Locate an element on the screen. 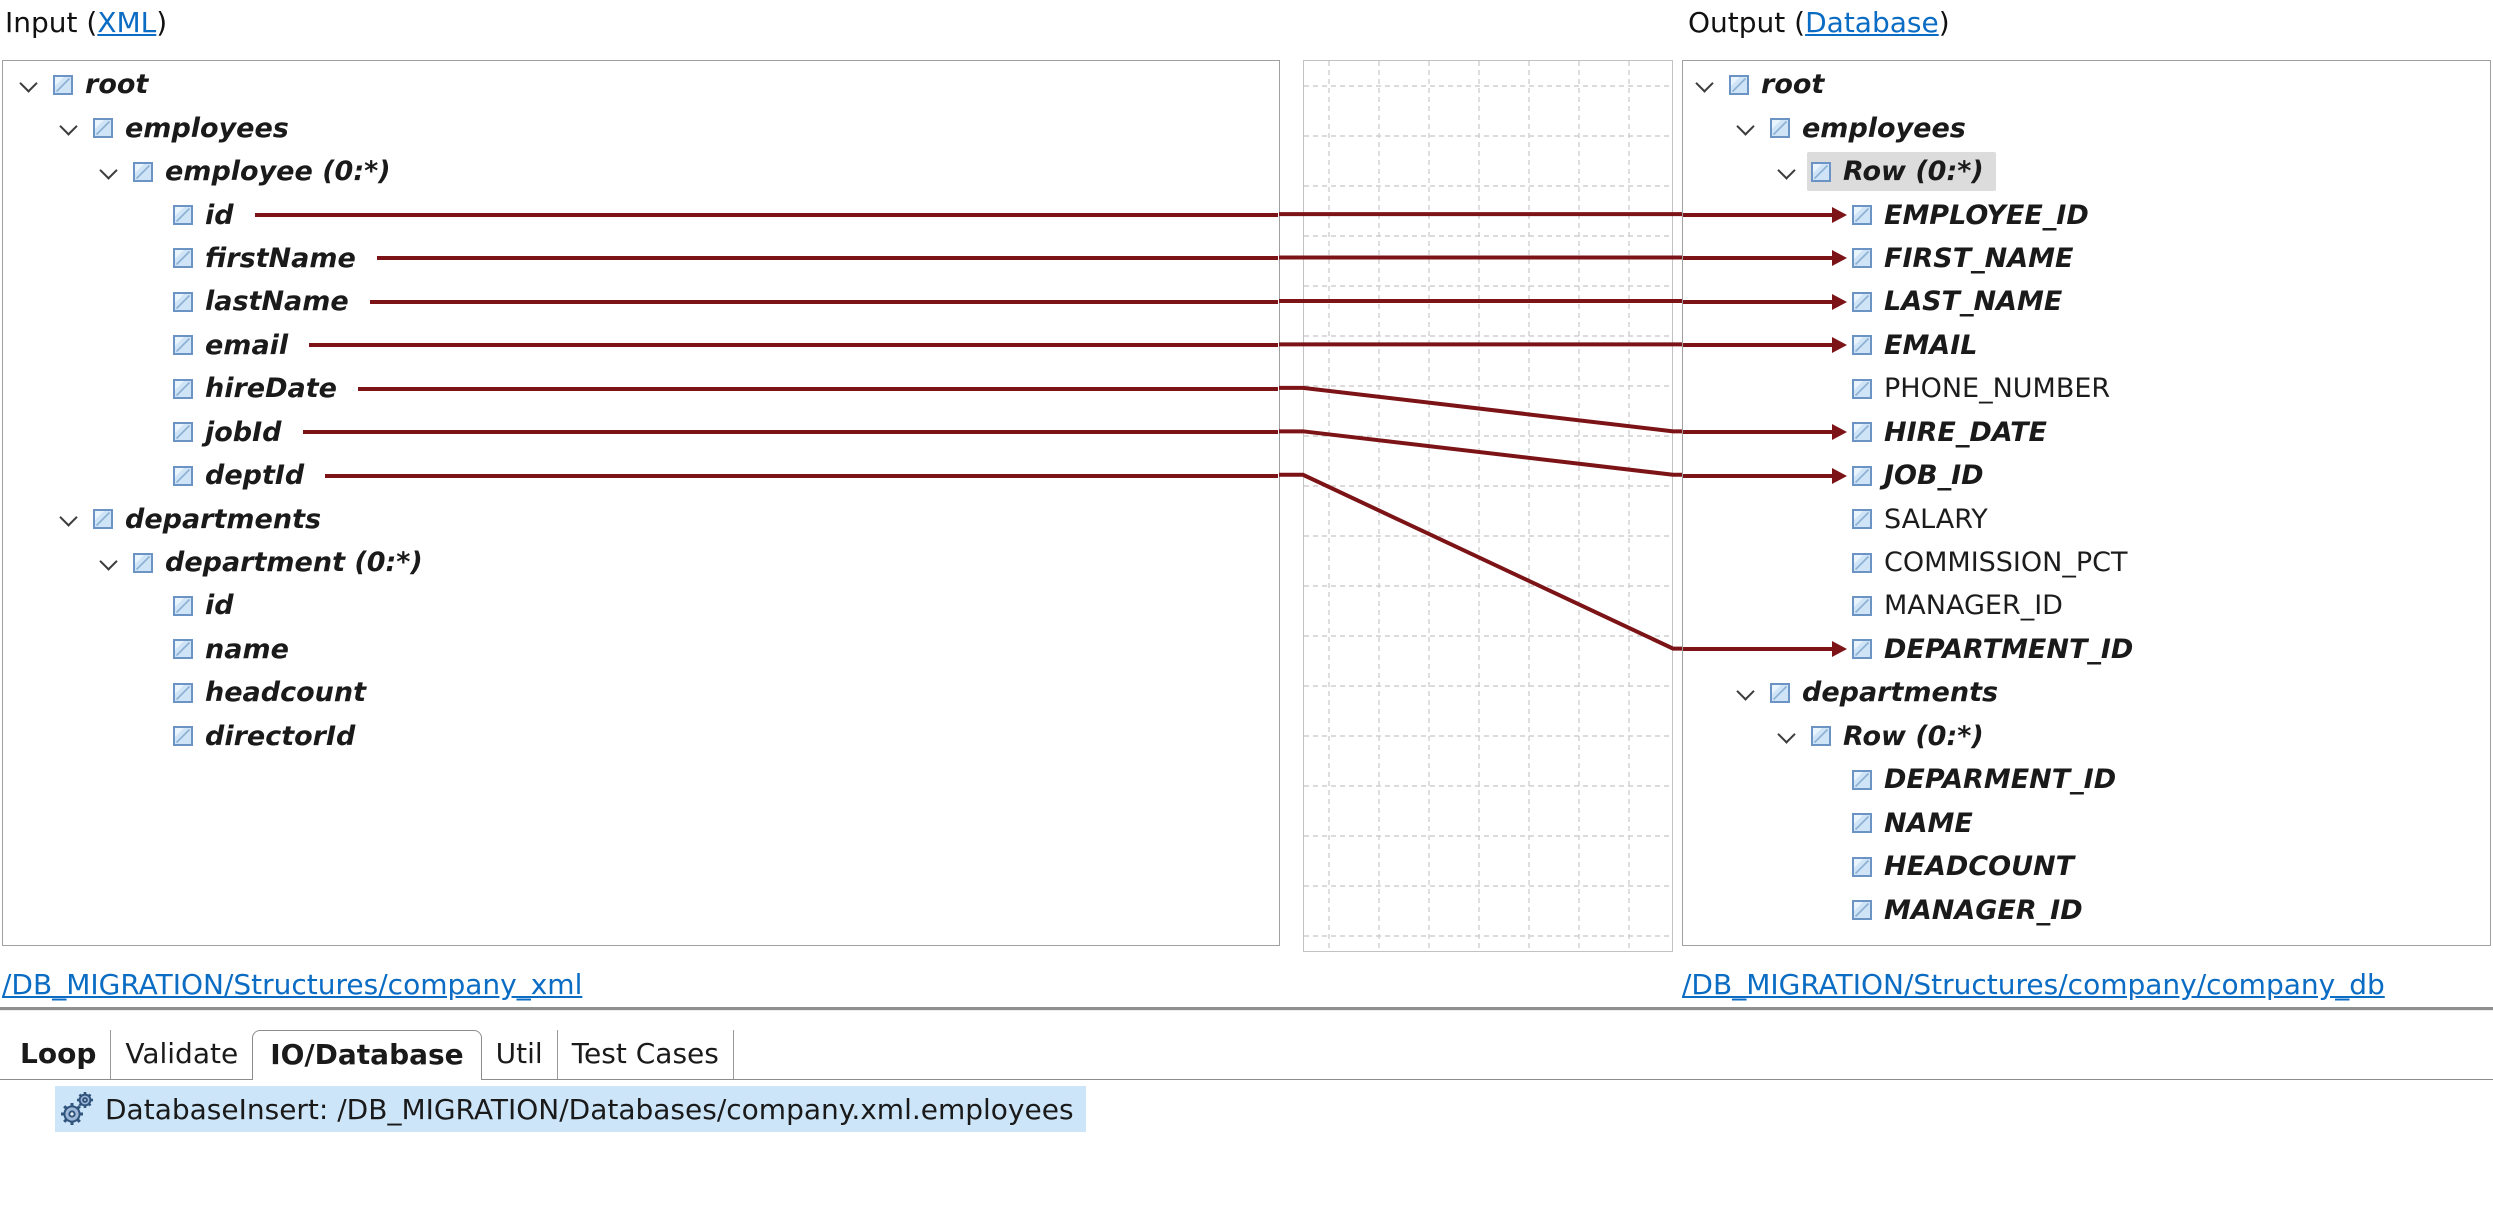 This screenshot has height=1210, width=2493. output-header: Output (Database) is located at coordinates (1819, 22).